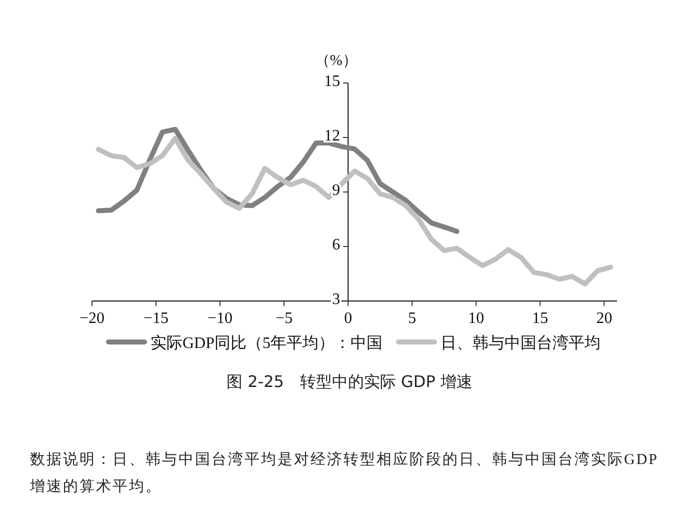 This screenshot has width=699, height=507. What do you see at coordinates (476, 318) in the screenshot?
I see `x-tick-label: 10` at bounding box center [476, 318].